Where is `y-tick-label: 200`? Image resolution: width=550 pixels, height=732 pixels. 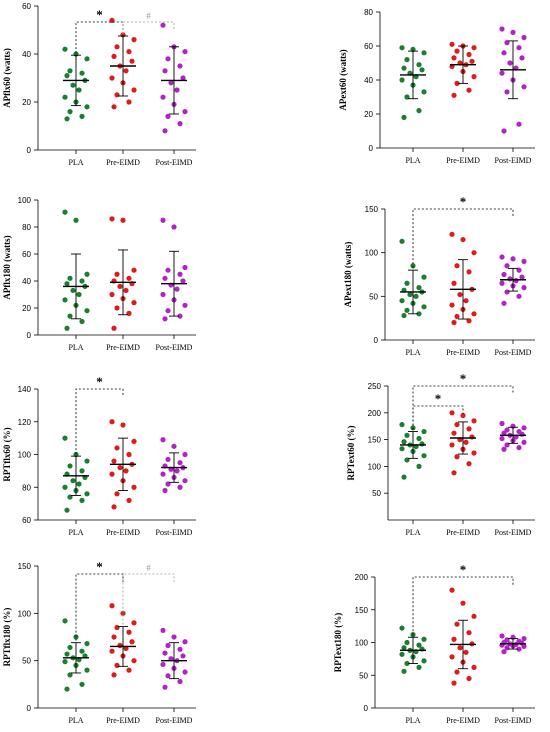
y-tick-label: 200 is located at coordinates (362, 577).